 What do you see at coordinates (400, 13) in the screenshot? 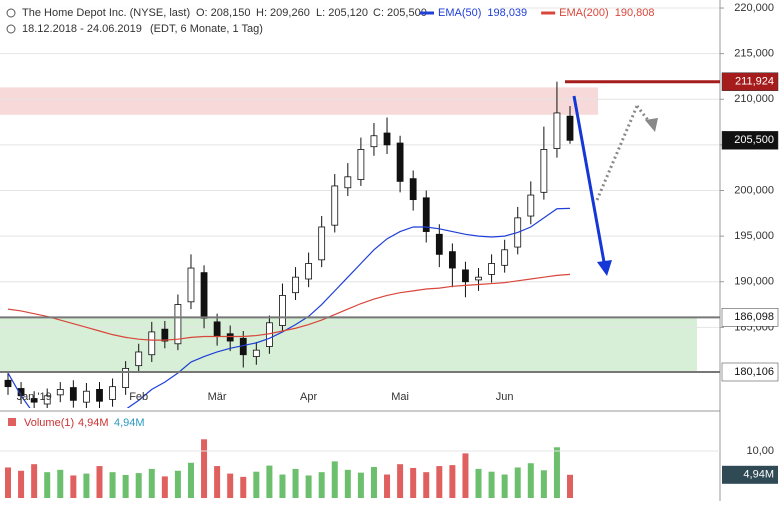
I see `ohlc: C: 205,500` at bounding box center [400, 13].